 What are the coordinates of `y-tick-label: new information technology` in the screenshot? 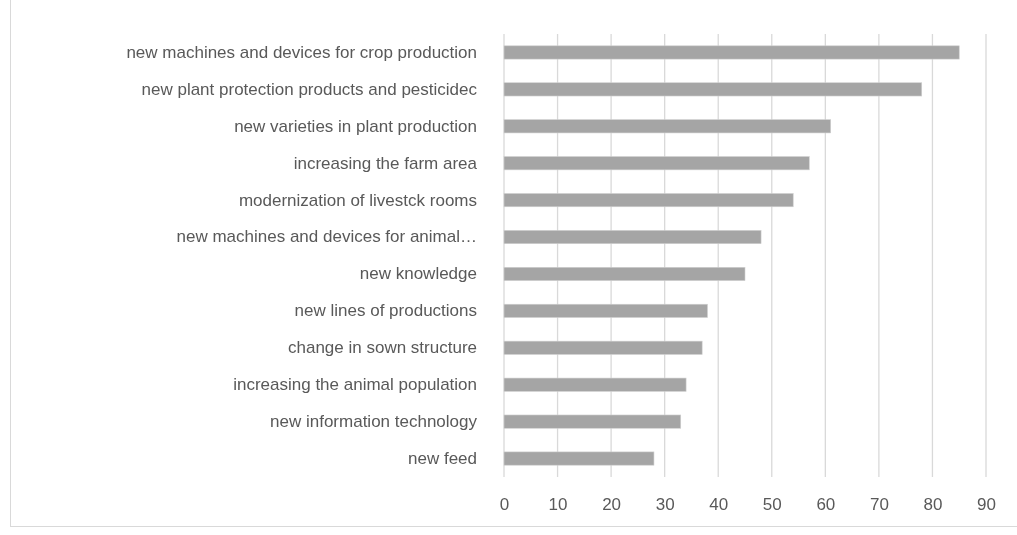 It's located at (374, 422).